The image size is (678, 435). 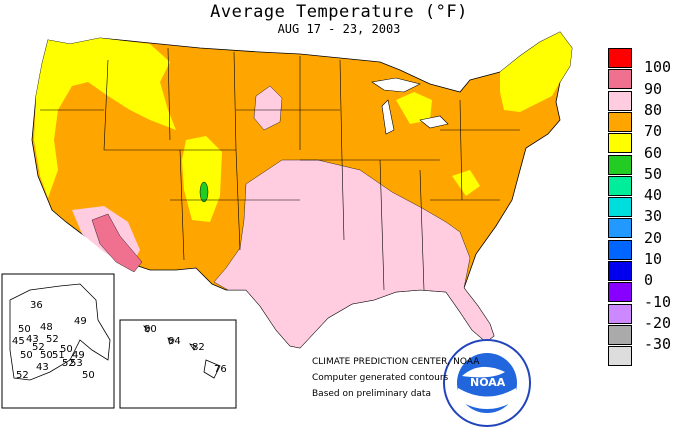 What do you see at coordinates (653, 109) in the screenshot?
I see `legend-label: 80` at bounding box center [653, 109].